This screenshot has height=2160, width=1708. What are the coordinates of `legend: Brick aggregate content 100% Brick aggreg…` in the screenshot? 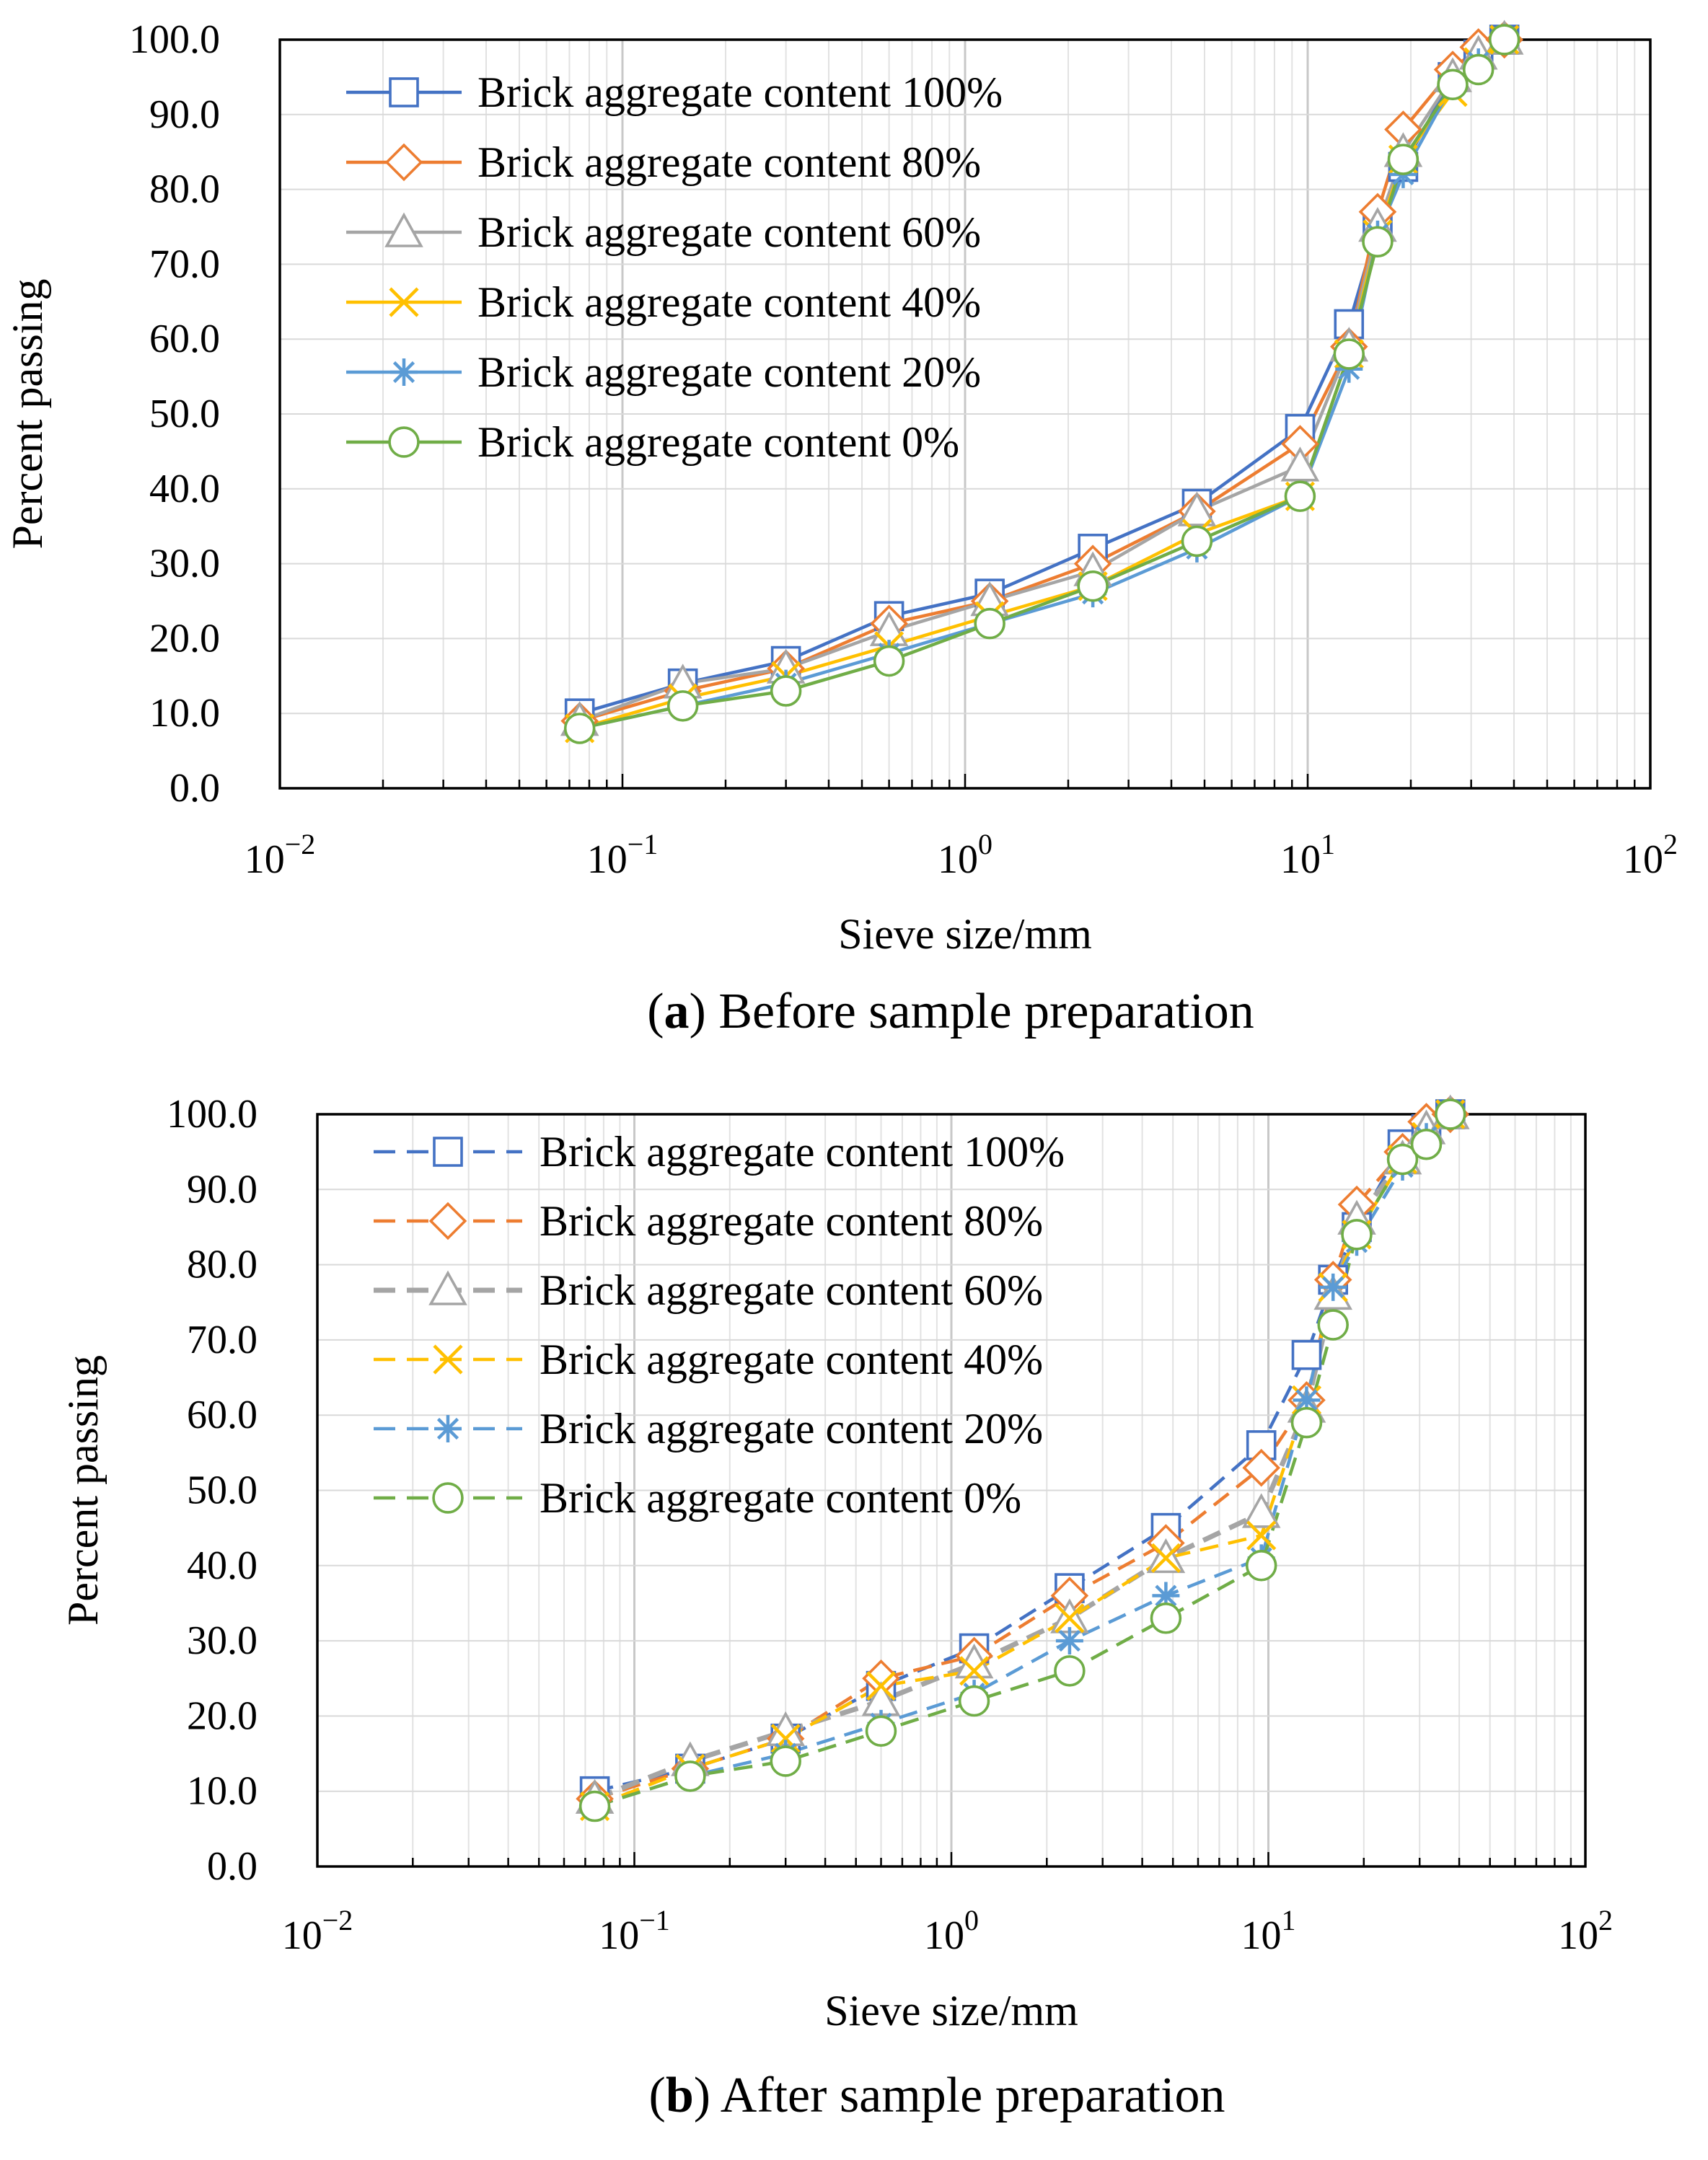 It's located at (674, 267).